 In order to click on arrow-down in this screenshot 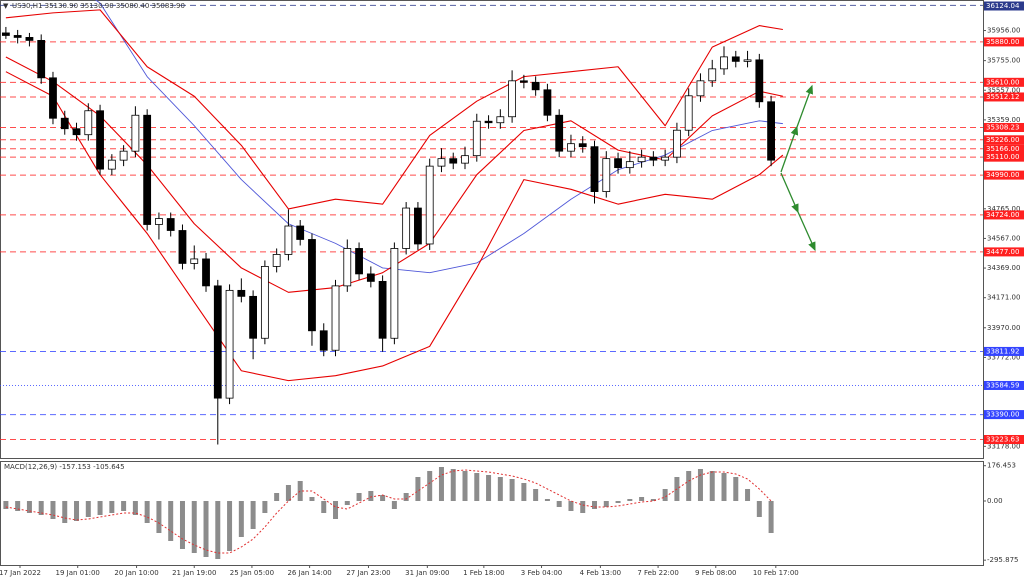, I will do `click(806, 231)`.